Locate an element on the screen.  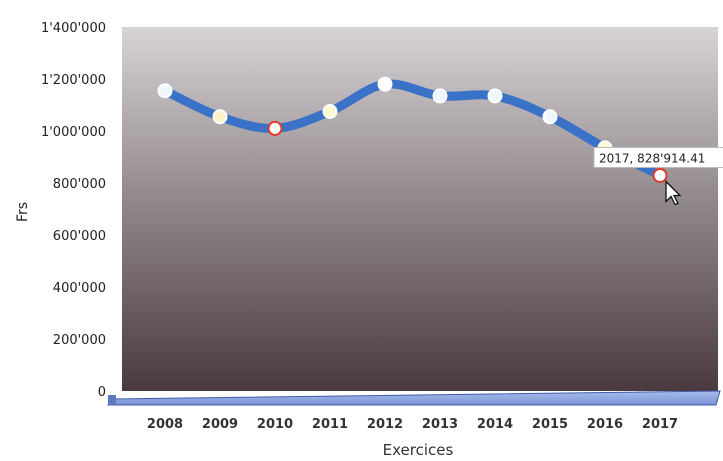
mouse-cursor-icon is located at coordinates (673, 192).